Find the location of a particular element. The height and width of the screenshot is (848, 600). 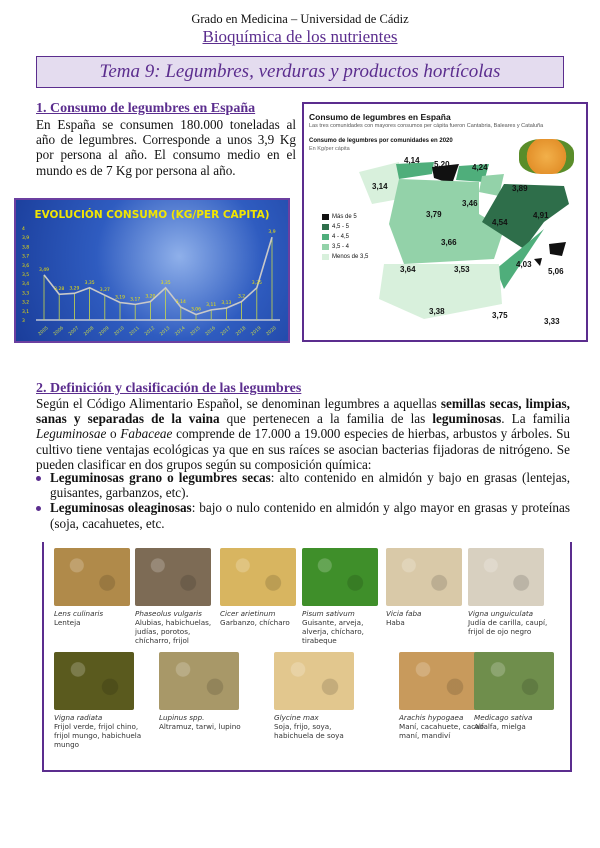

legume-illustration is located at coordinates (546, 156).